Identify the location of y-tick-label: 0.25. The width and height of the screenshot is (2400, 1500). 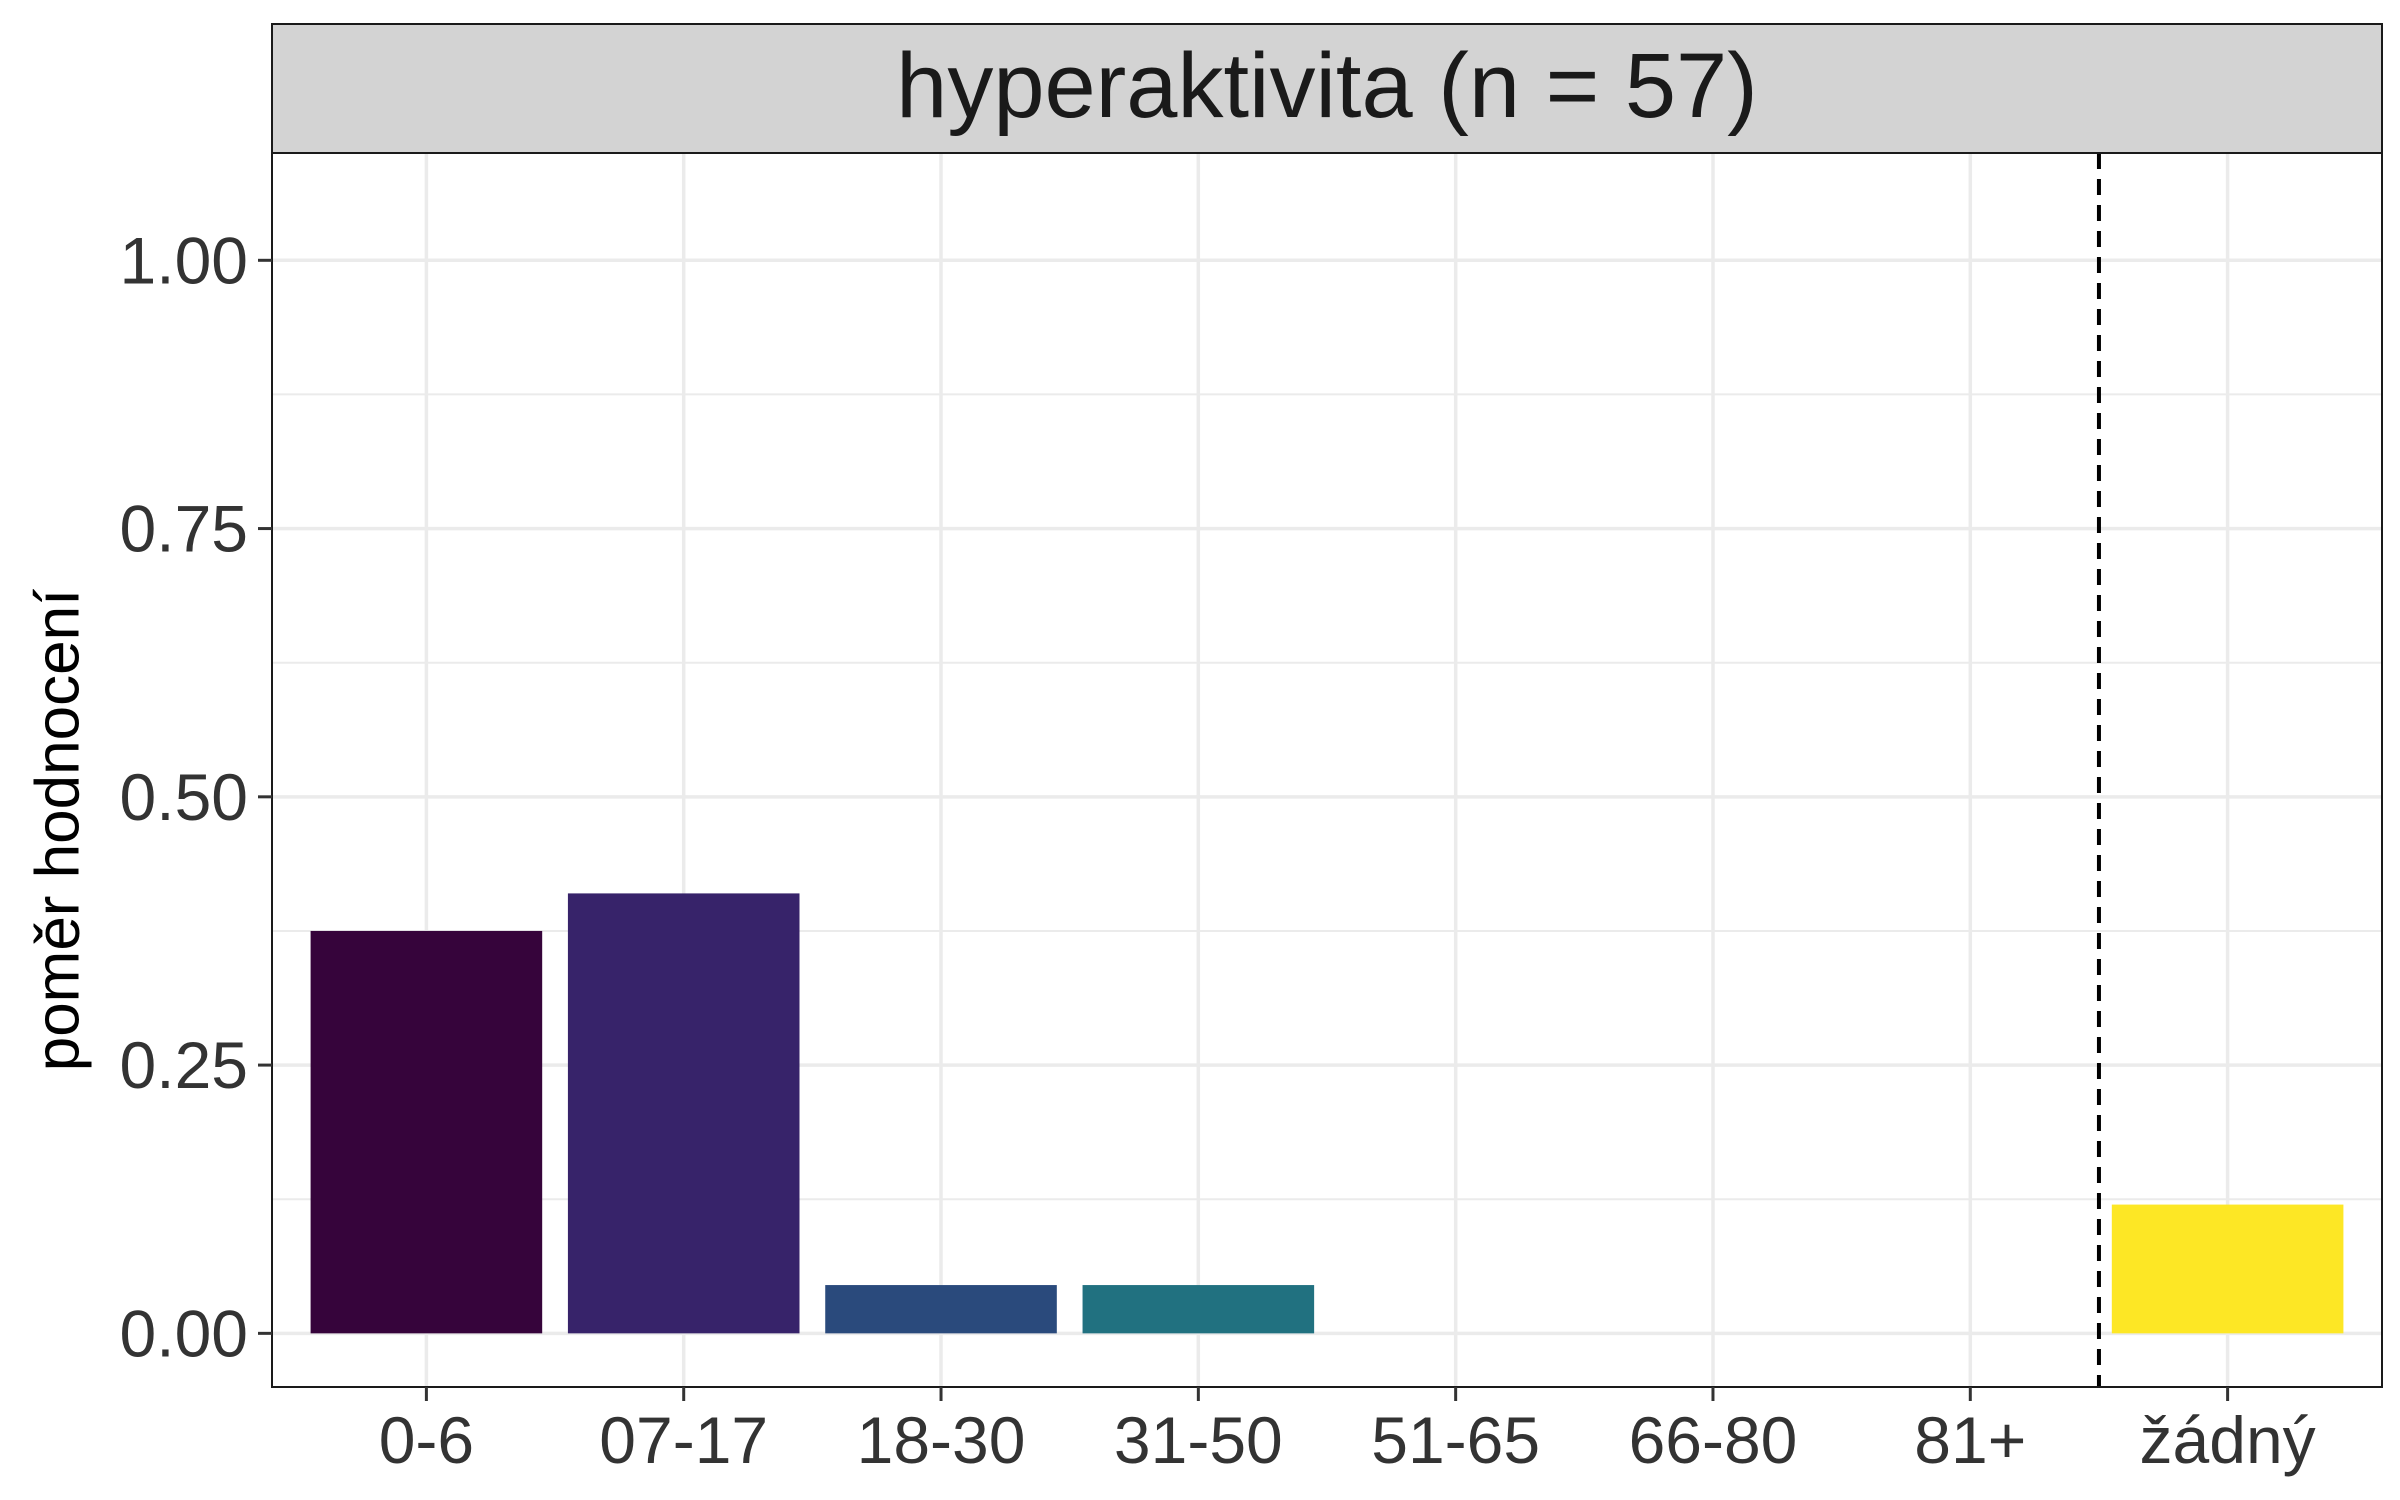
(184, 1065).